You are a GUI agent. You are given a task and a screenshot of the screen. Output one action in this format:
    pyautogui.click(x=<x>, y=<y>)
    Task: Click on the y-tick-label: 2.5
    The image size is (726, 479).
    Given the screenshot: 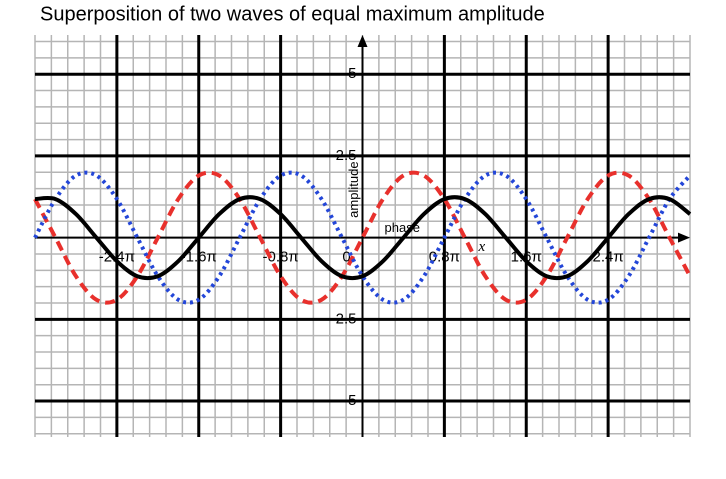 What is the action you would take?
    pyautogui.click(x=346, y=155)
    